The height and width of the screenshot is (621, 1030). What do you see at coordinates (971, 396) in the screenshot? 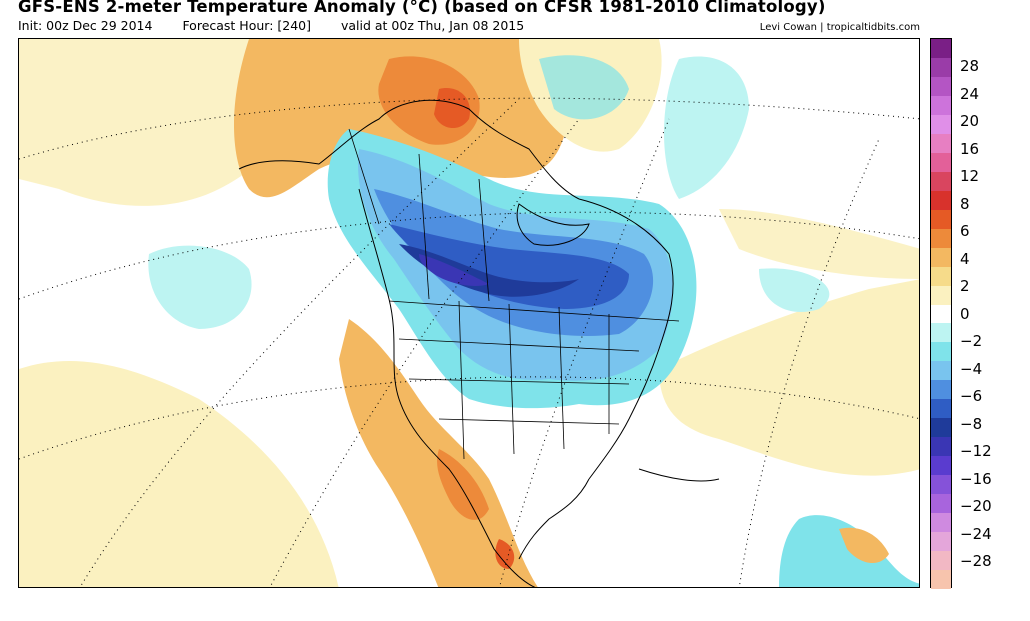
I see `colorbar-tick-label: −6` at bounding box center [971, 396].